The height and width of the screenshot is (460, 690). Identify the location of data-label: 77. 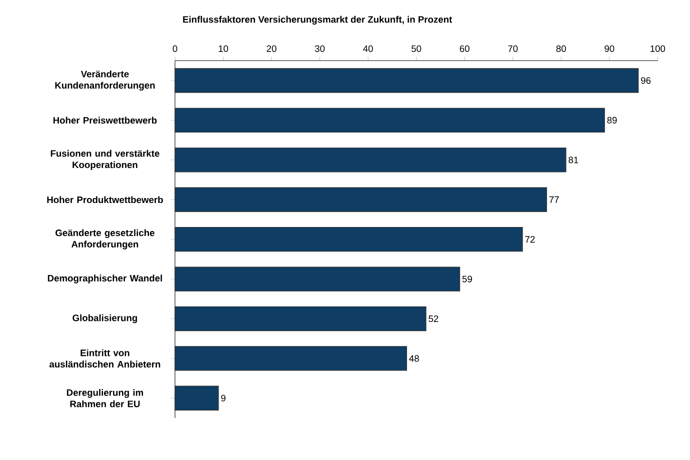
(554, 199).